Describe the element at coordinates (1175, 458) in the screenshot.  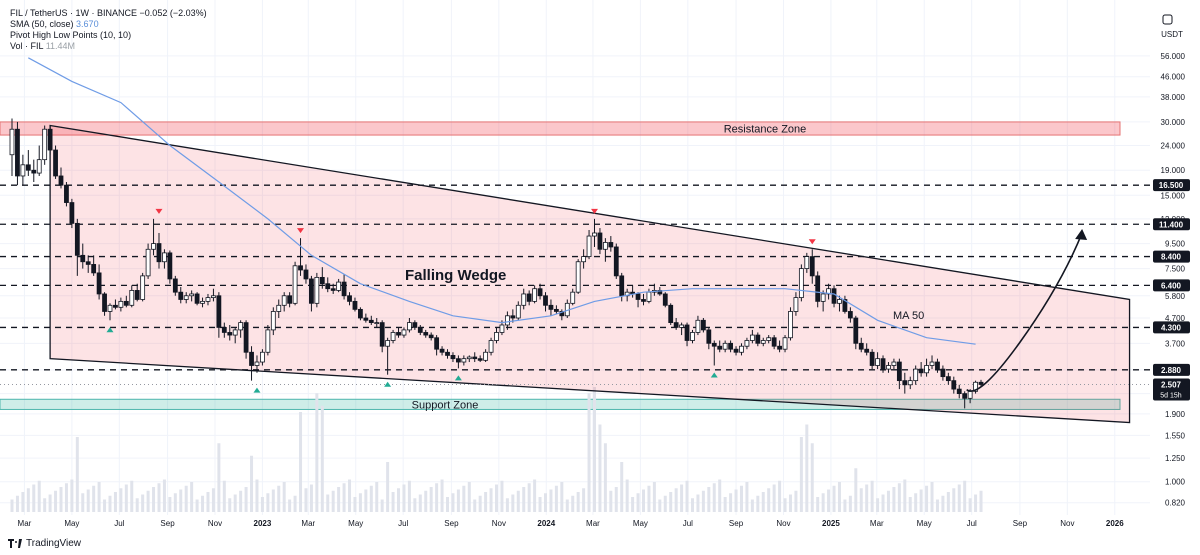
I see `price-tick-label: 1.250` at that location.